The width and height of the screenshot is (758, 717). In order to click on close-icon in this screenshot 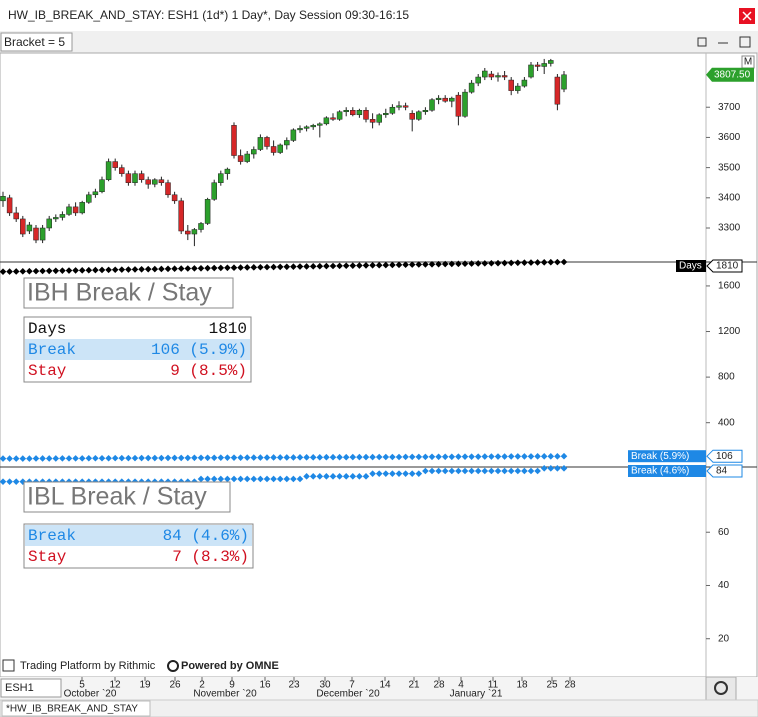, I will do `click(747, 16)`.